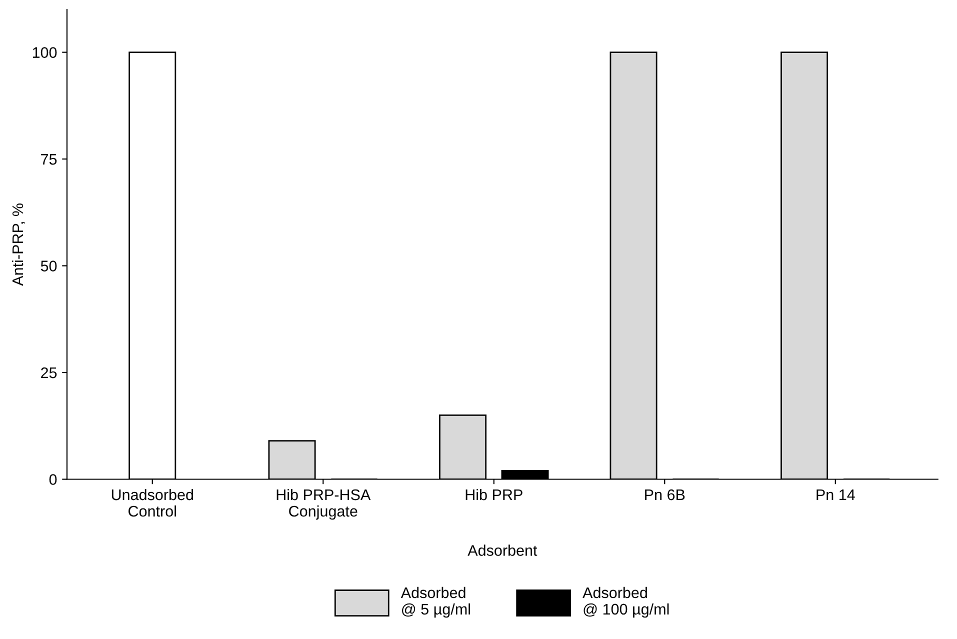 The image size is (957, 639). What do you see at coordinates (53, 479) in the screenshot?
I see `y-tick-label: 0` at bounding box center [53, 479].